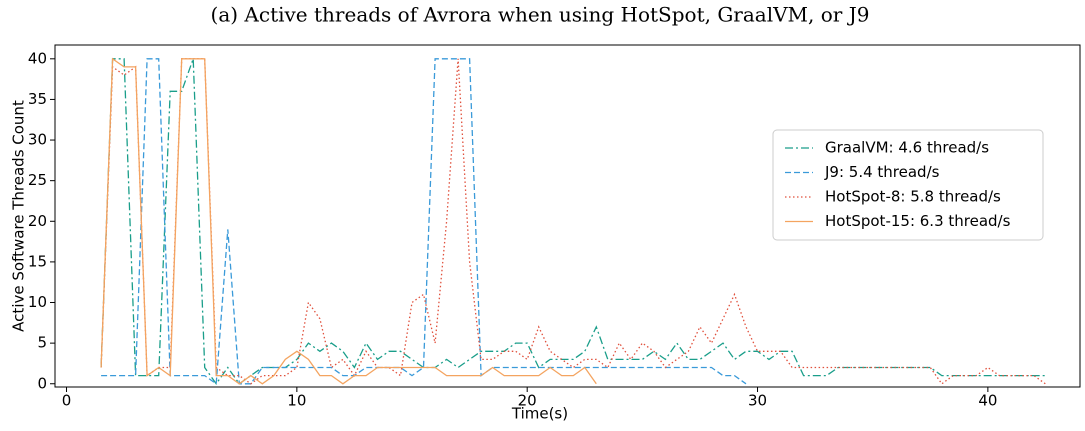  What do you see at coordinates (757, 401) in the screenshot?
I see `x-tick-label: 30` at bounding box center [757, 401].